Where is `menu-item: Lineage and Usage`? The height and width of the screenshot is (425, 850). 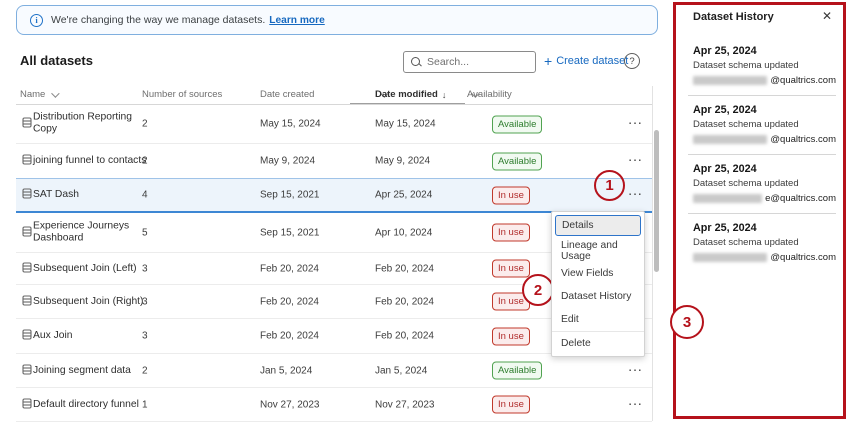
menu-item: Lineage and Usage is located at coordinates (589, 250).